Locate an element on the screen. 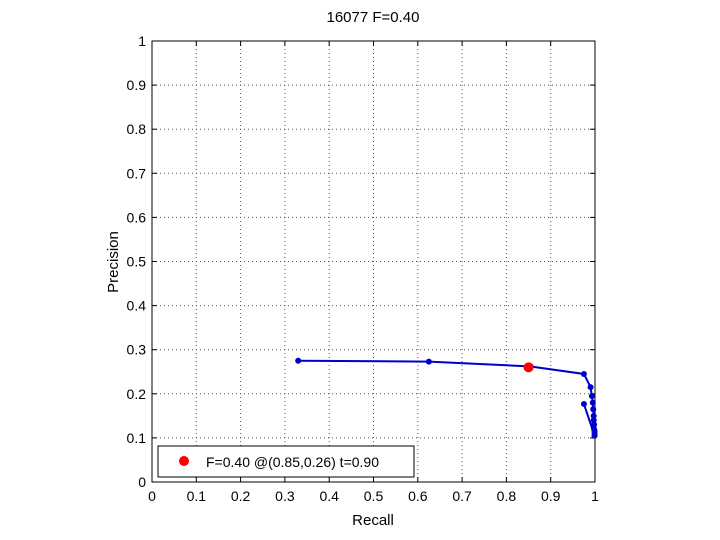 This screenshot has height=540, width=720. legend-text: F=0.40 @(0.85,0.26) t=0.90 is located at coordinates (292, 462).